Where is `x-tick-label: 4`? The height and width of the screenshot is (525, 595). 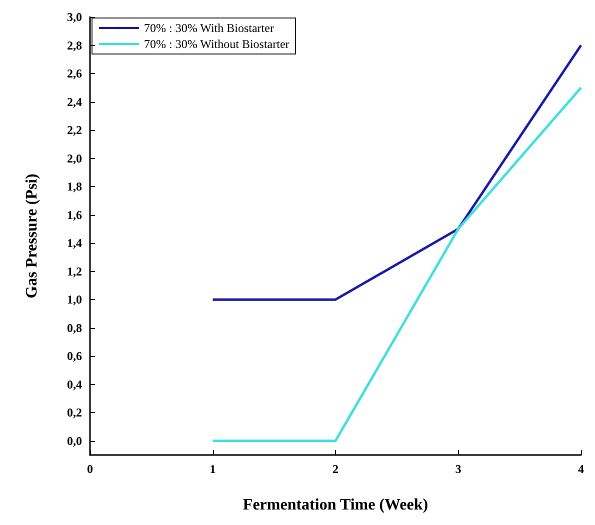
x-tick-label: 4 is located at coordinates (581, 469).